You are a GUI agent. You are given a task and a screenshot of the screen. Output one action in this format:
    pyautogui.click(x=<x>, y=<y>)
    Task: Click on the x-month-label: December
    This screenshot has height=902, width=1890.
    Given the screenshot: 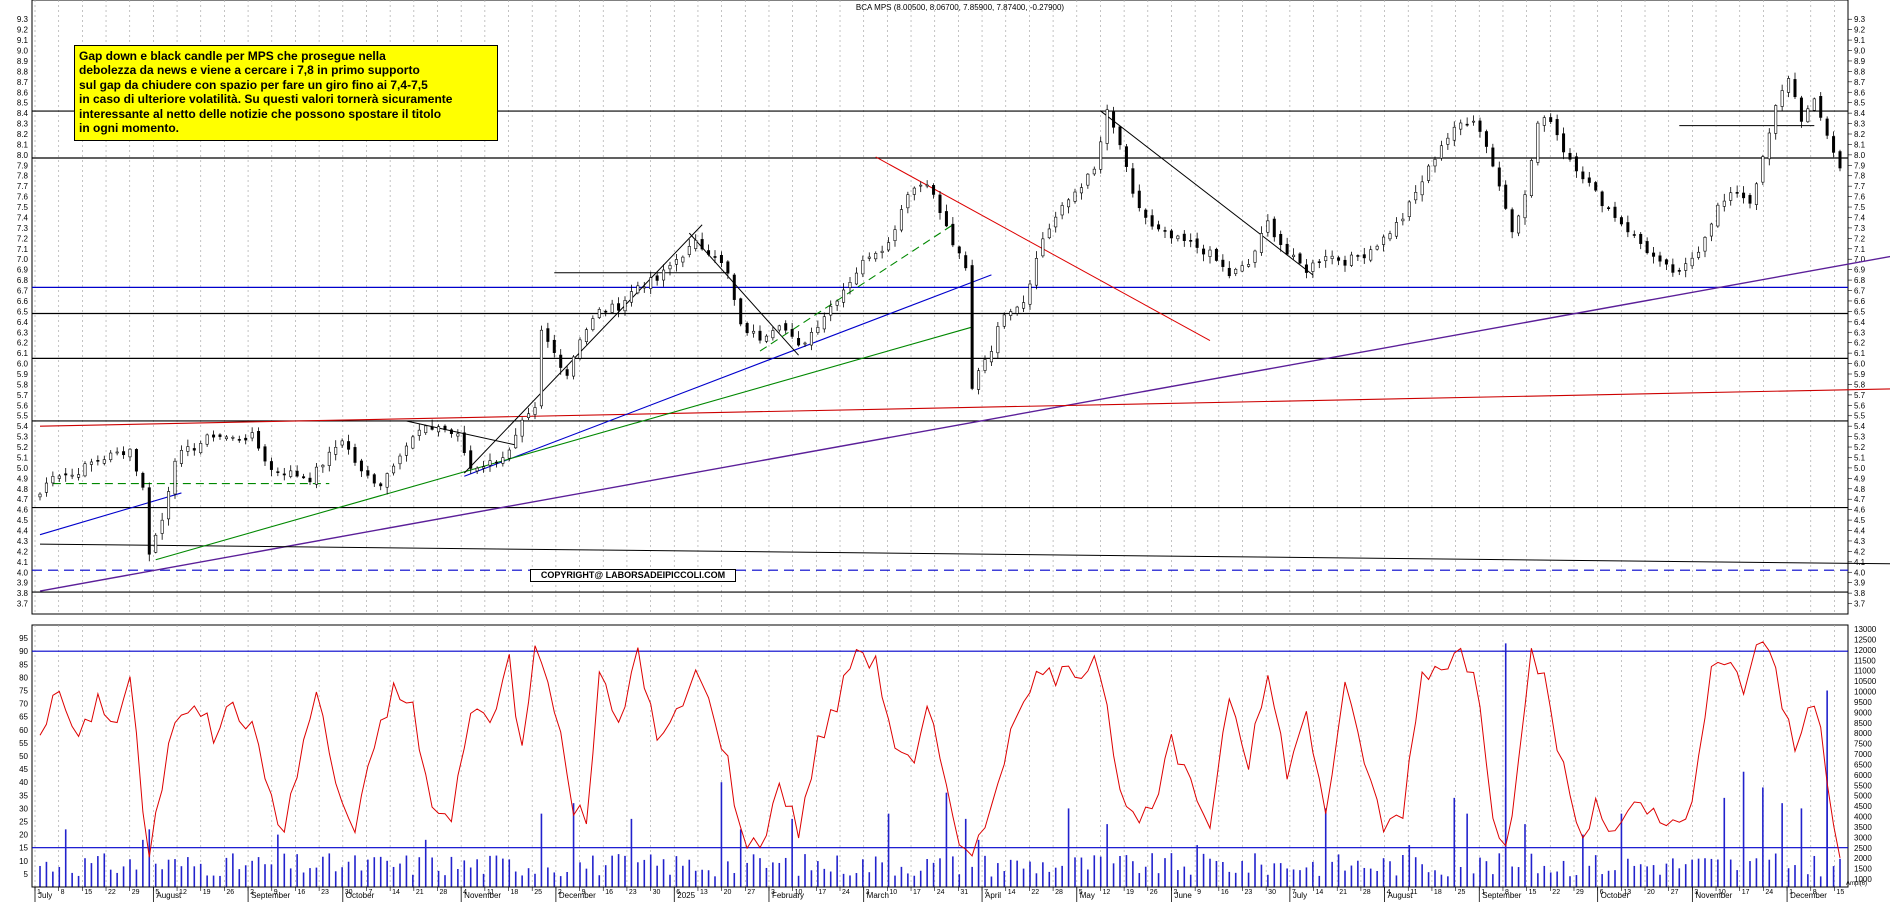 What is the action you would take?
    pyautogui.click(x=1808, y=895)
    